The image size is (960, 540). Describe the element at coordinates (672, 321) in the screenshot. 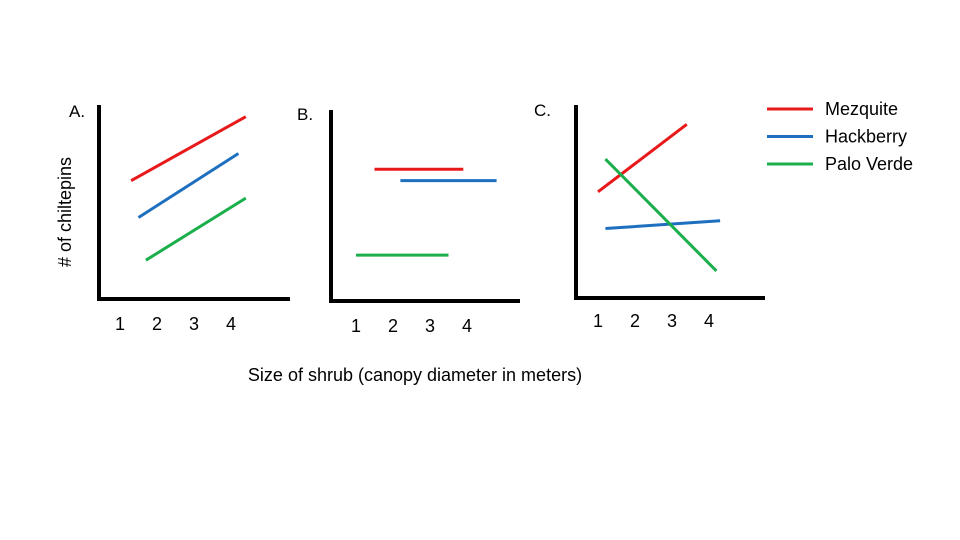

I see `panel-c-x-tick: 3` at that location.